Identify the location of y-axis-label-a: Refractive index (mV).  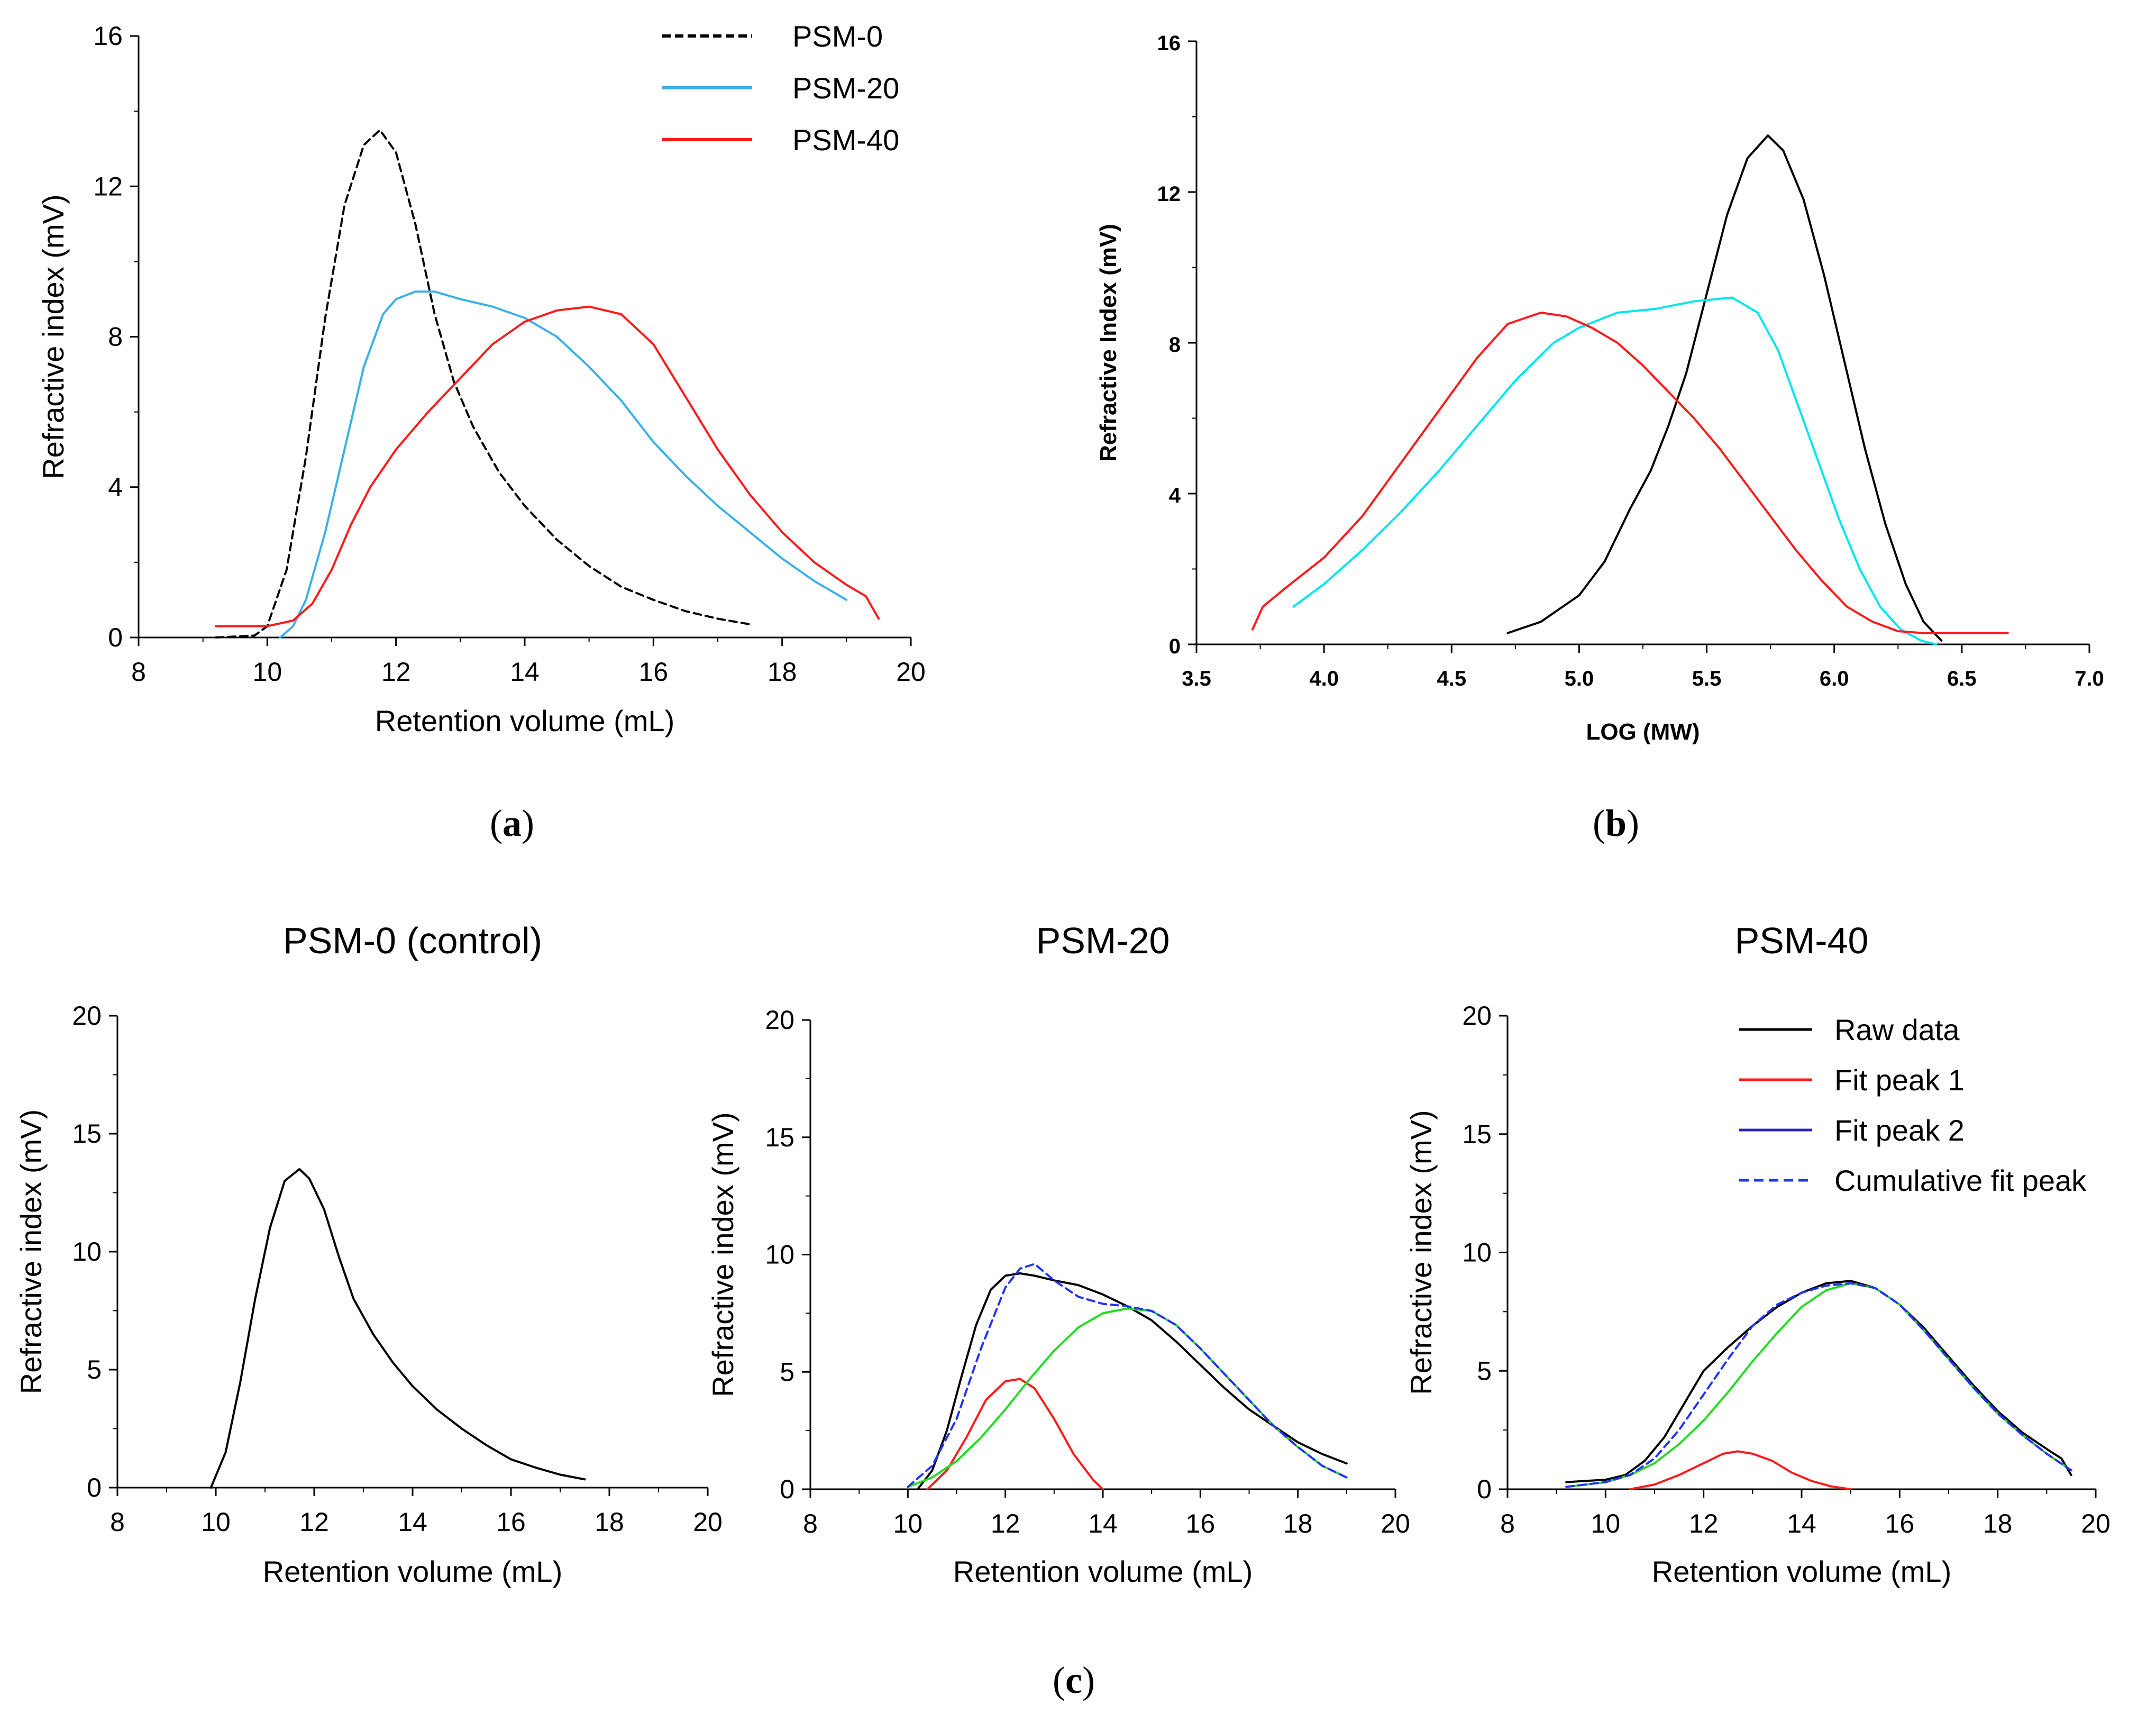
(53, 336).